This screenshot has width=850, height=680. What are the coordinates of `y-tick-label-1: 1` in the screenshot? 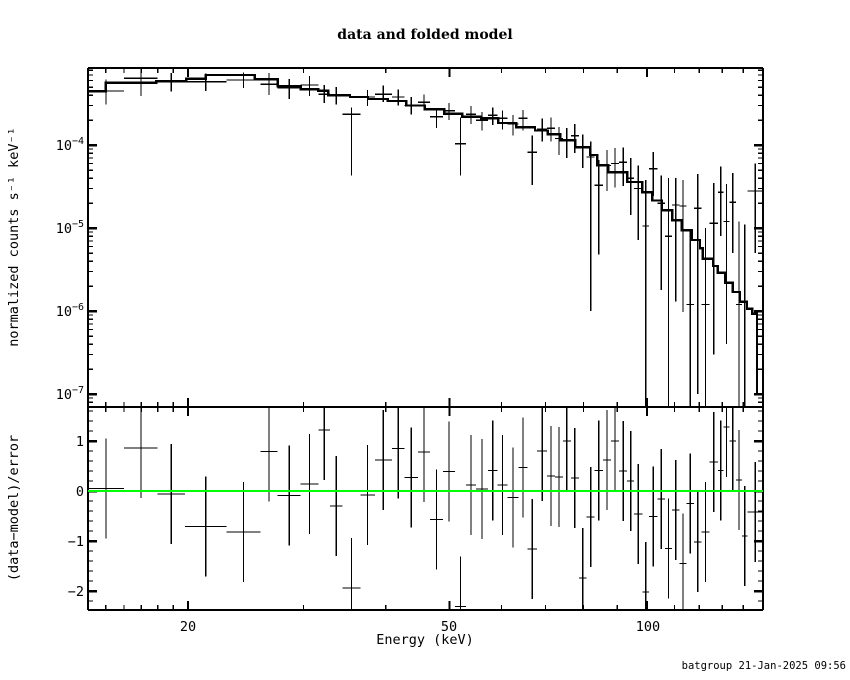 It's located at (80, 442).